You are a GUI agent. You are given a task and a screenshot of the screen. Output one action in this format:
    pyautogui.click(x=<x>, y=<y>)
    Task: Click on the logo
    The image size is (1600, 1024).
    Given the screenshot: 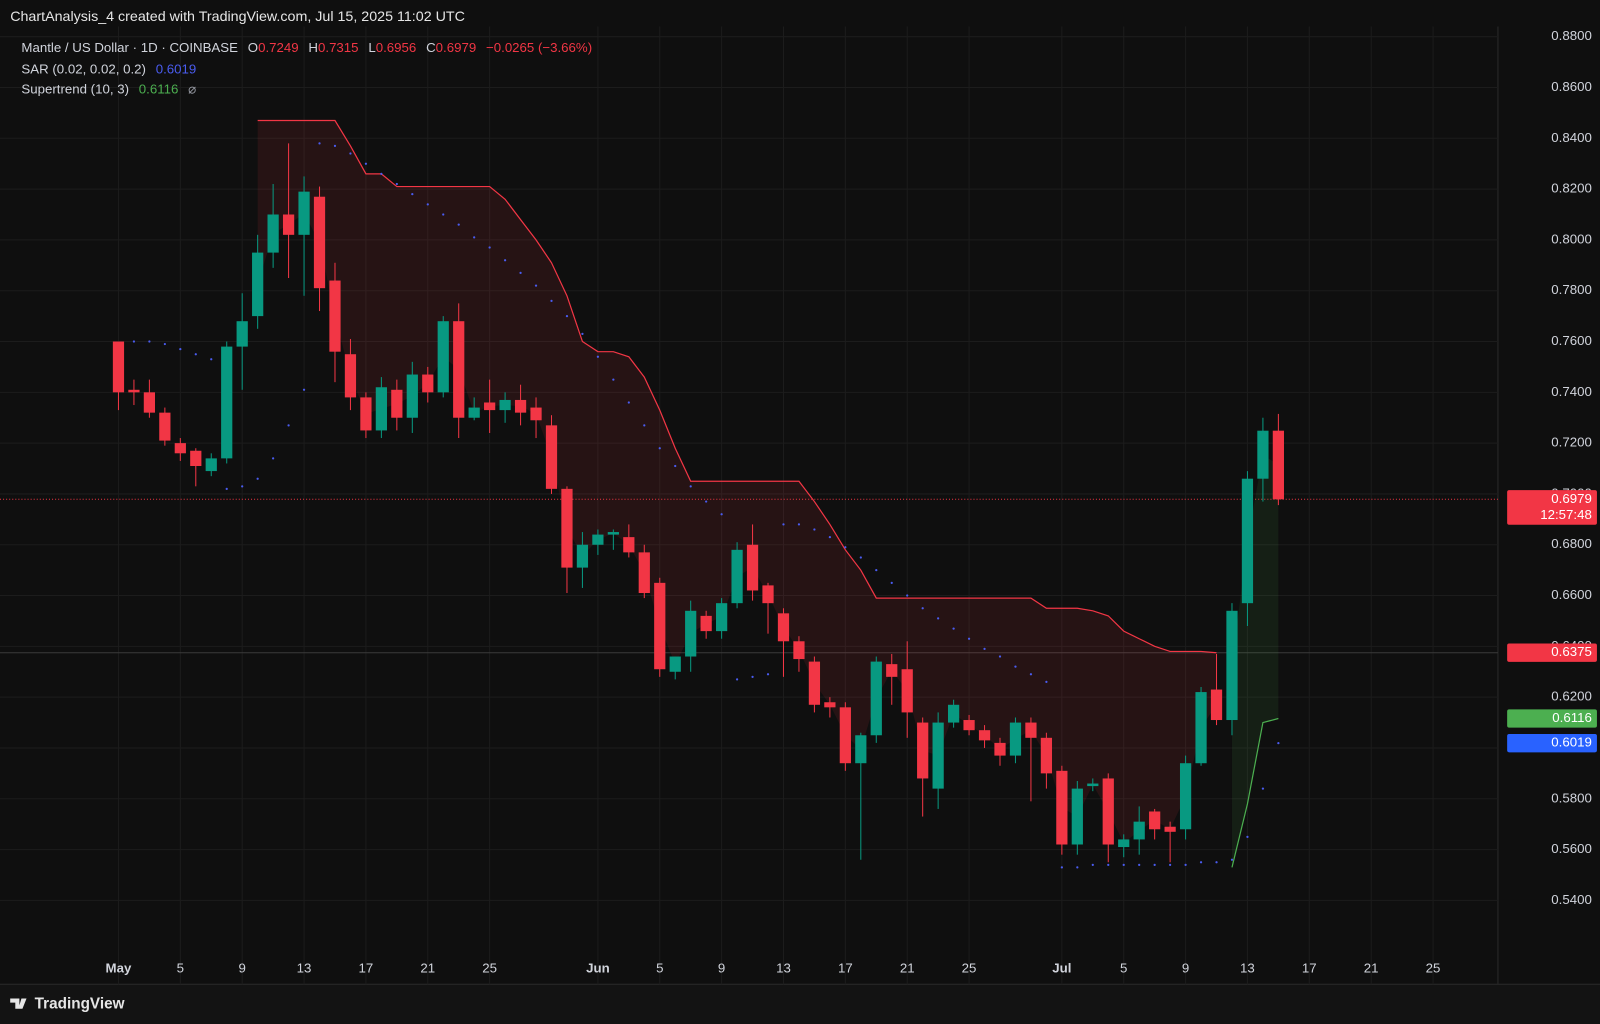 What is the action you would take?
    pyautogui.click(x=18, y=1003)
    